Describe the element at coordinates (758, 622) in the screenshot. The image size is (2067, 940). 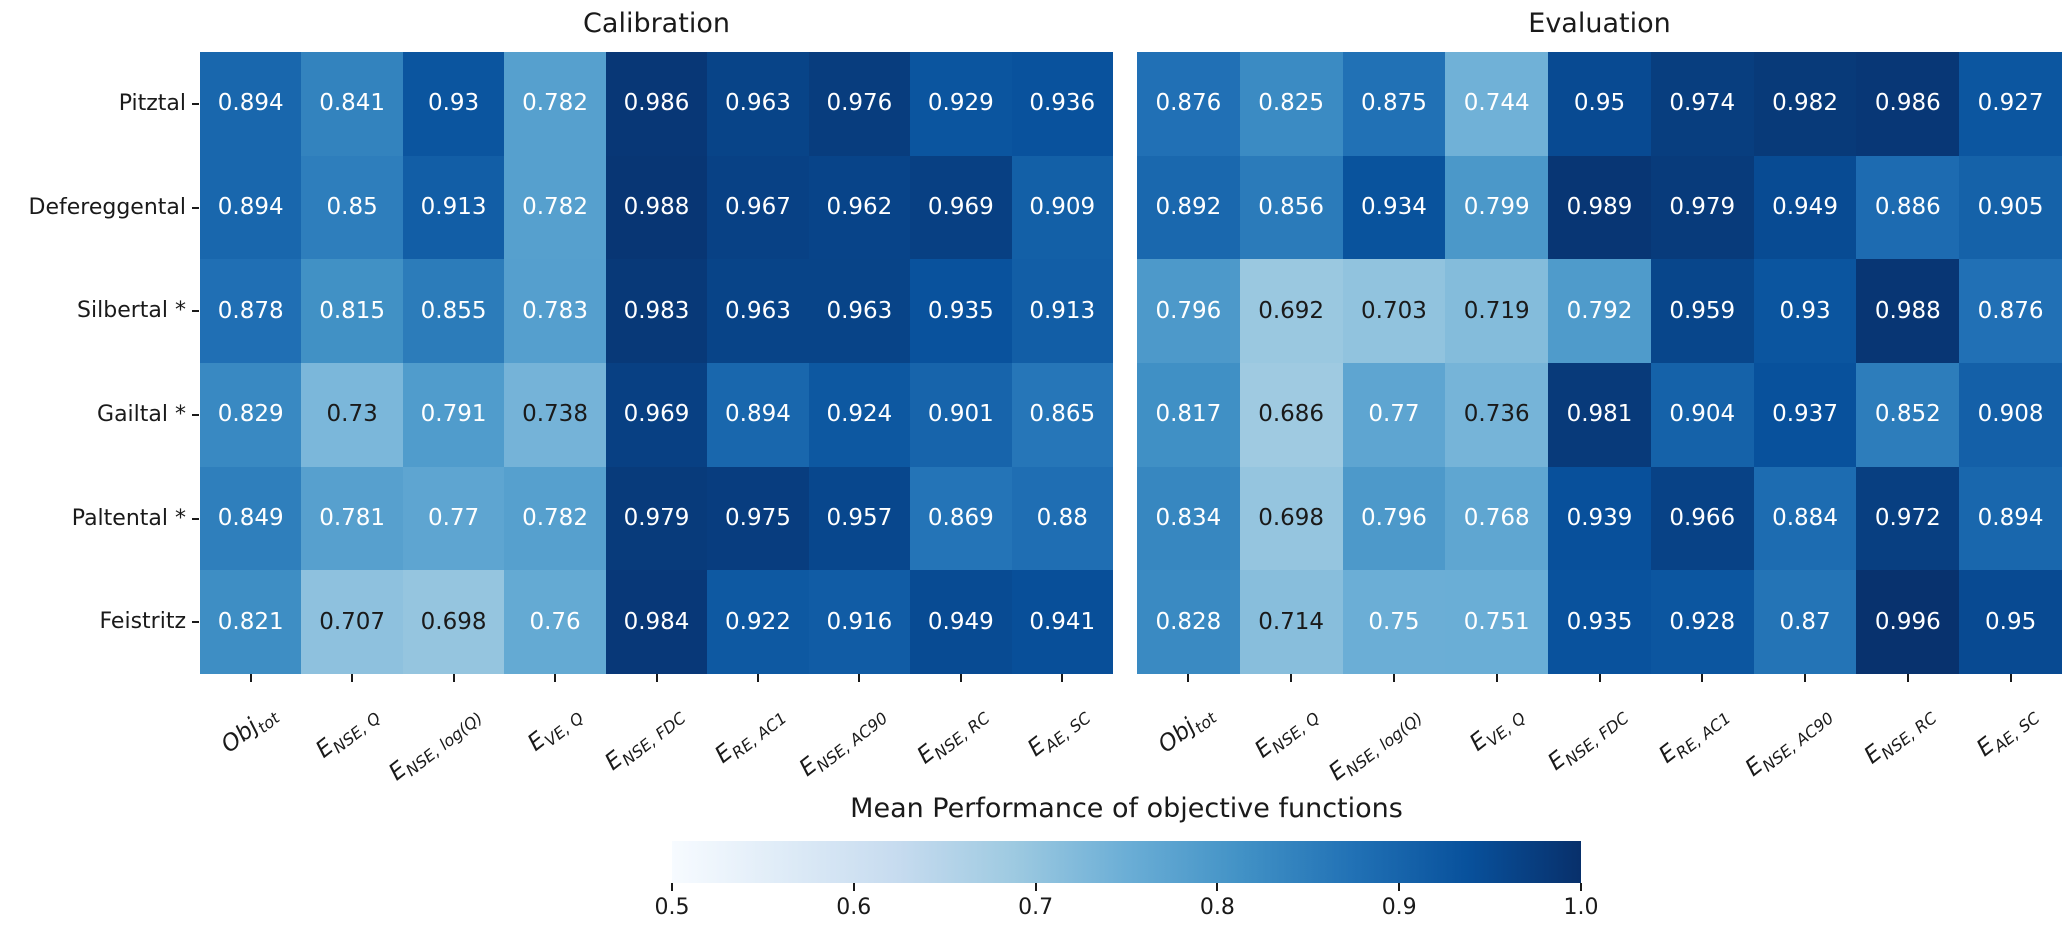
I see `heatmap-cell: 0.922` at that location.